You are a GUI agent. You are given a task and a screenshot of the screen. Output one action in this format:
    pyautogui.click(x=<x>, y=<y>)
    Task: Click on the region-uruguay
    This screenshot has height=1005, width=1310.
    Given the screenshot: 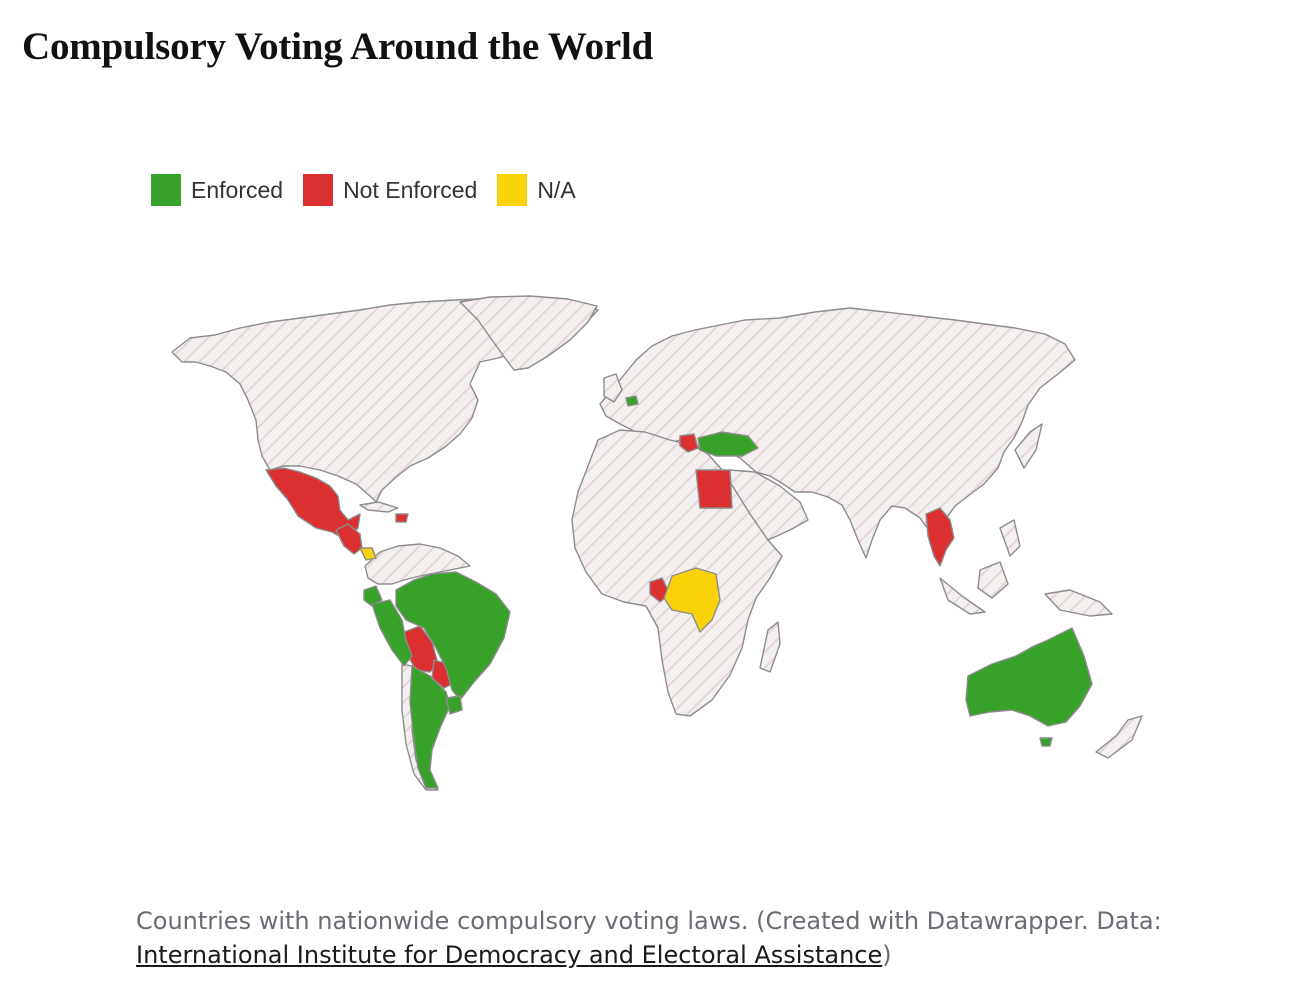 What is the action you would take?
    pyautogui.click(x=454, y=705)
    